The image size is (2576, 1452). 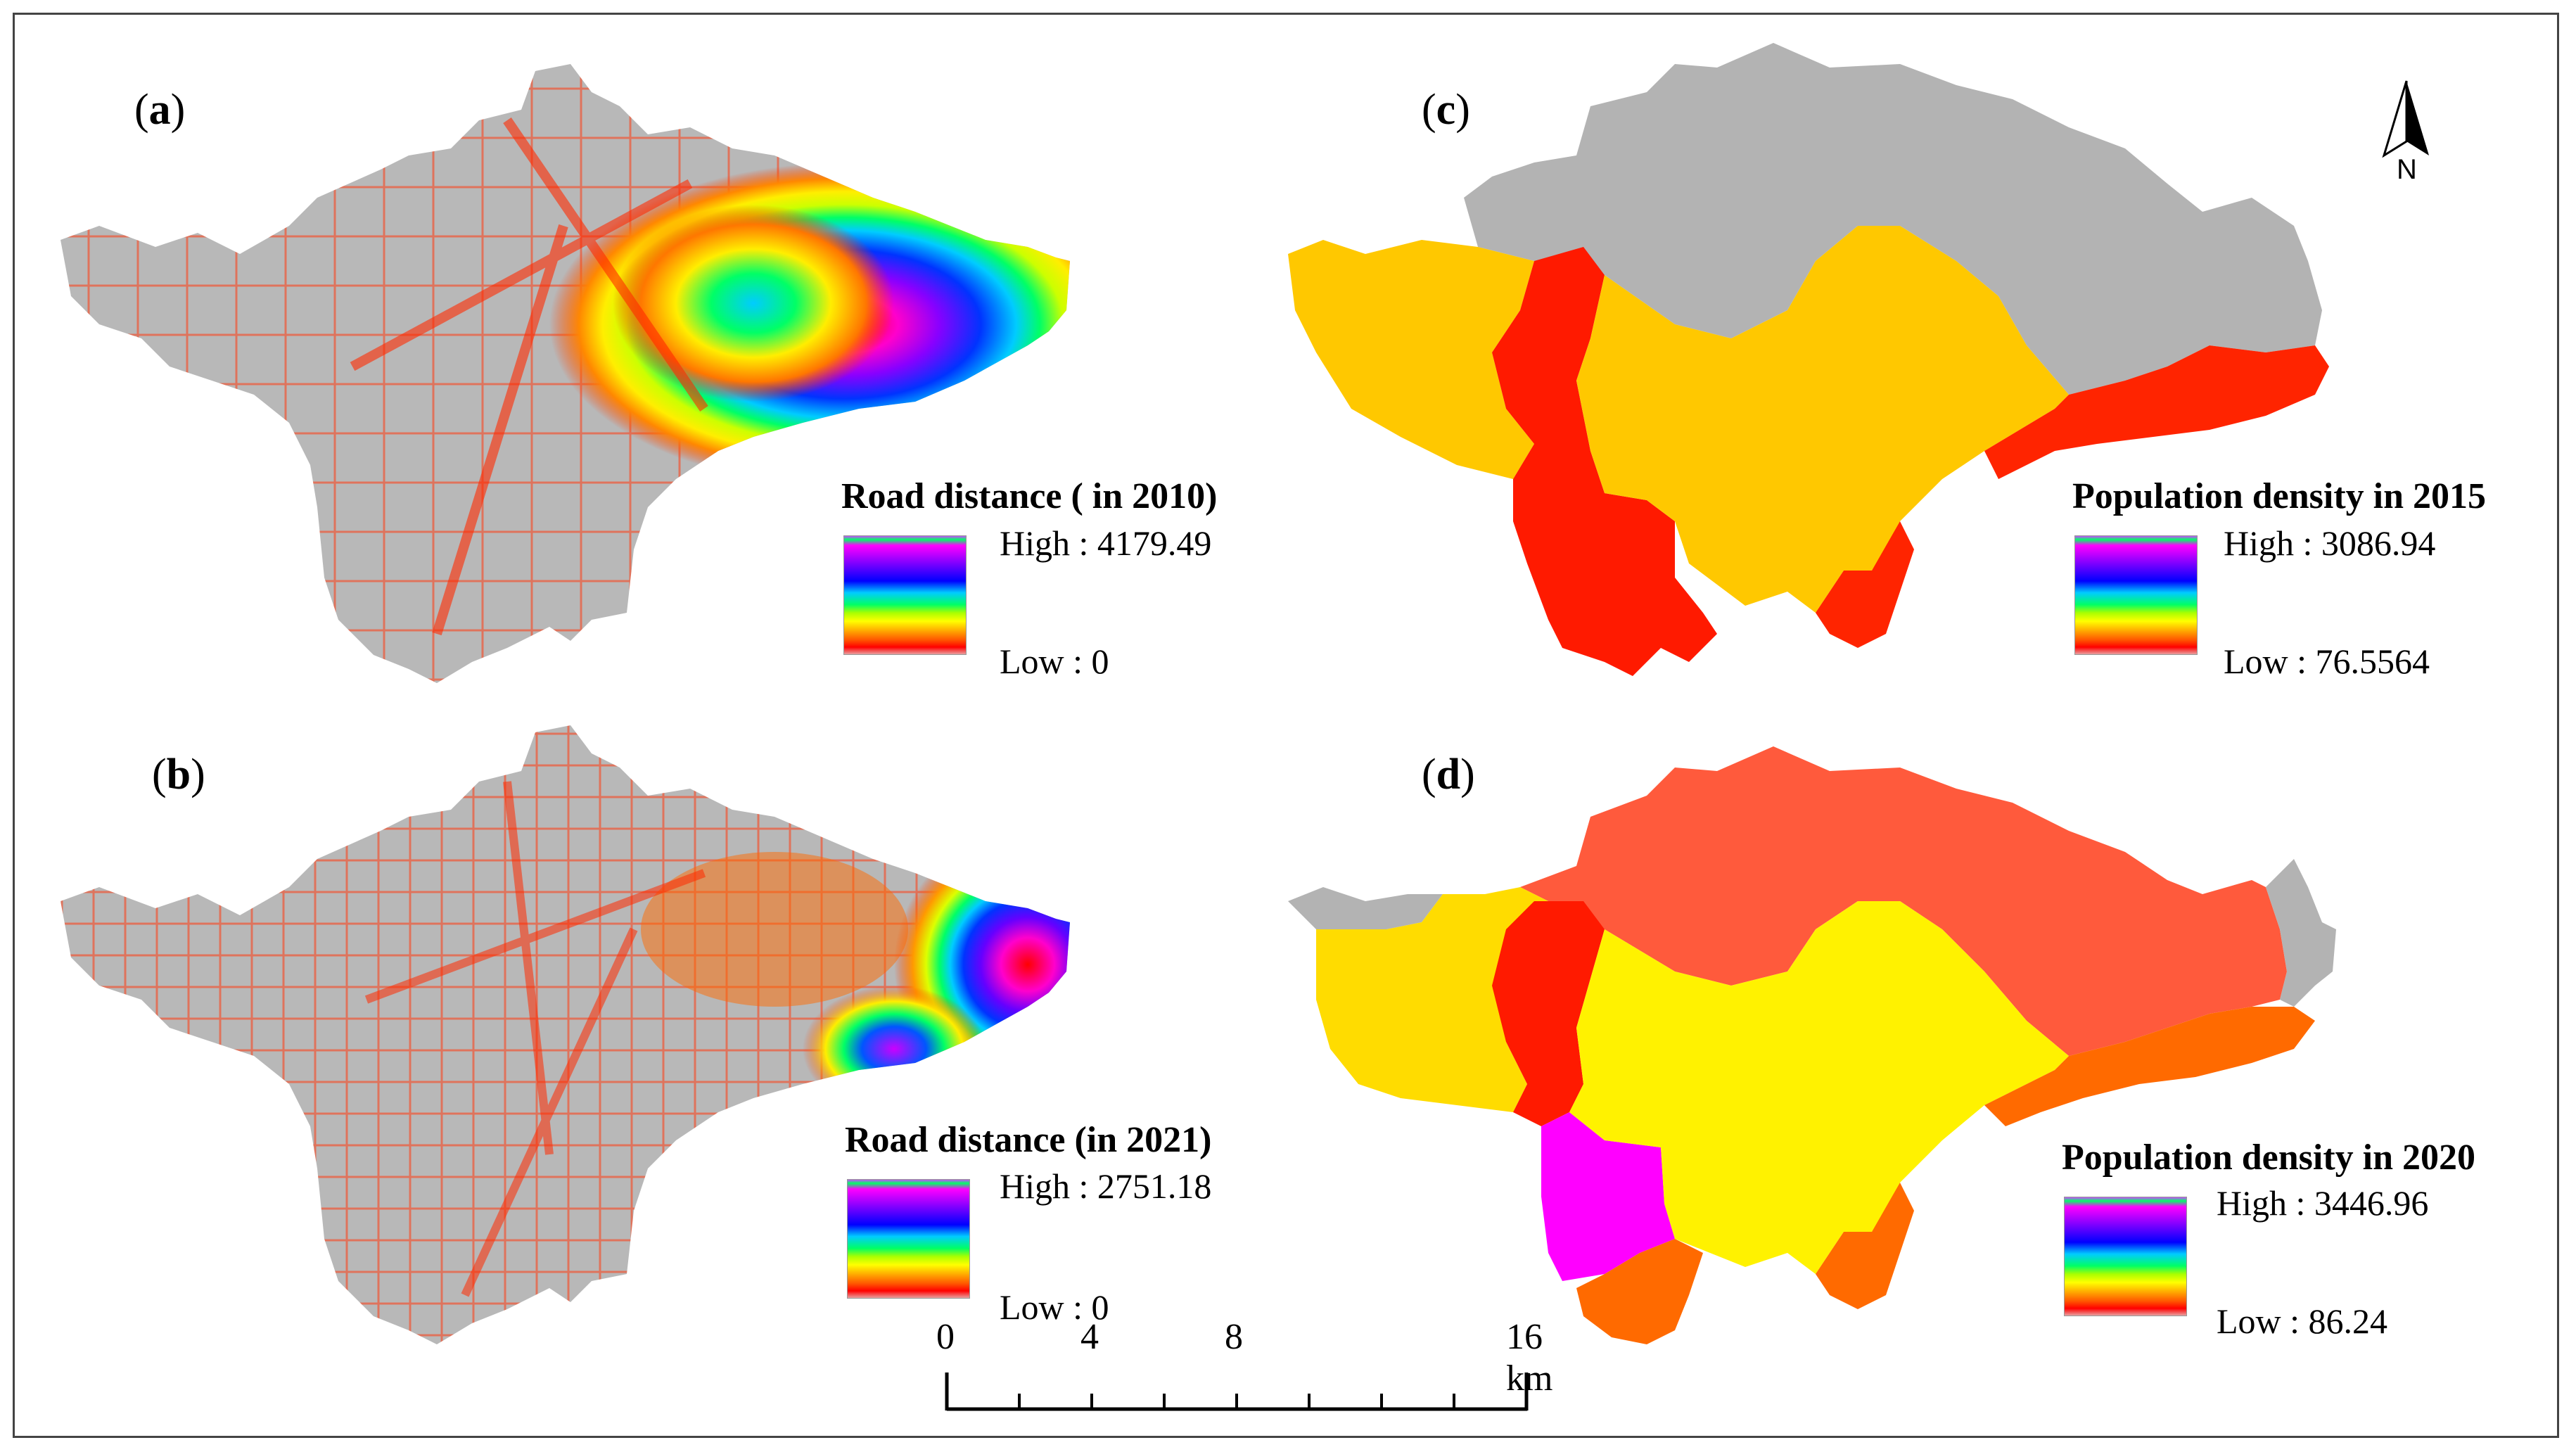 I want to click on region-c-north, so click(x=1893, y=219).